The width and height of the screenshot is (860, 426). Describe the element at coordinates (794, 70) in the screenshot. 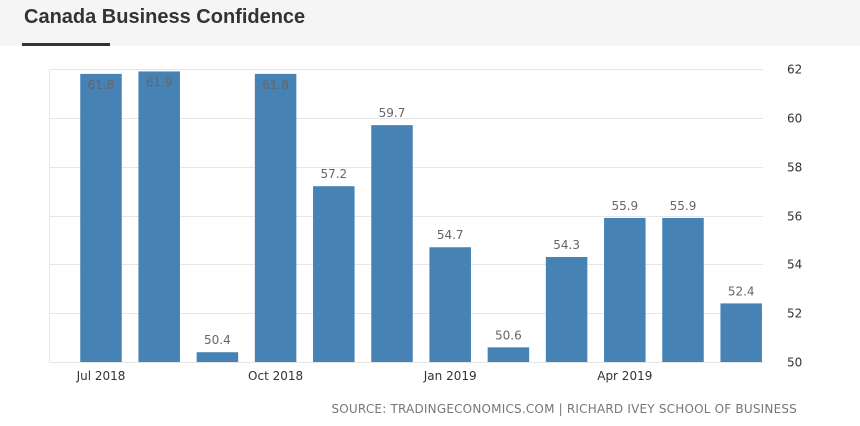

I see `y-tick-label: 62` at that location.